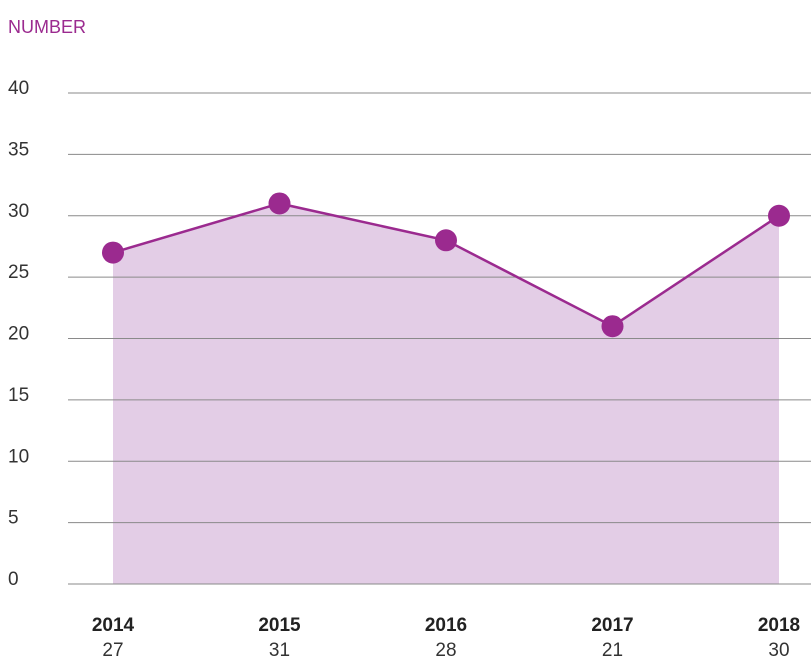  I want to click on y-tick-label: 20, so click(18, 334).